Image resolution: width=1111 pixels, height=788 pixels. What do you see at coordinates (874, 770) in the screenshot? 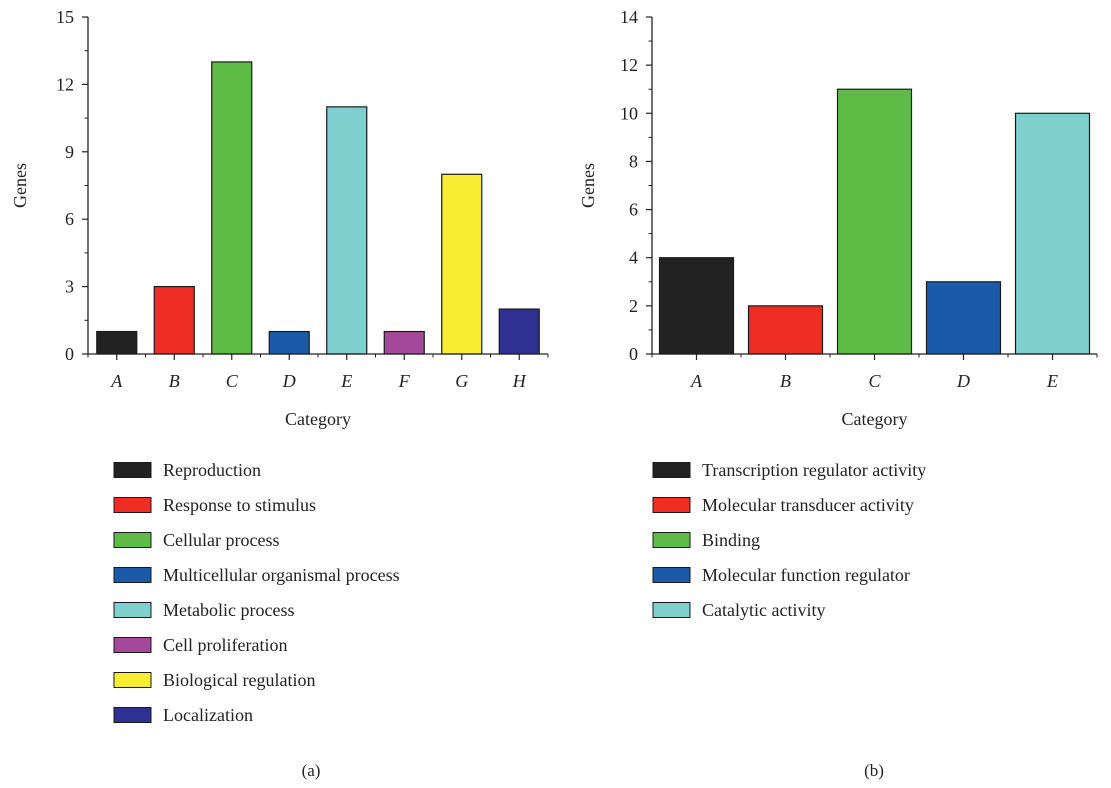
I see `panel-label: (b)` at bounding box center [874, 770].